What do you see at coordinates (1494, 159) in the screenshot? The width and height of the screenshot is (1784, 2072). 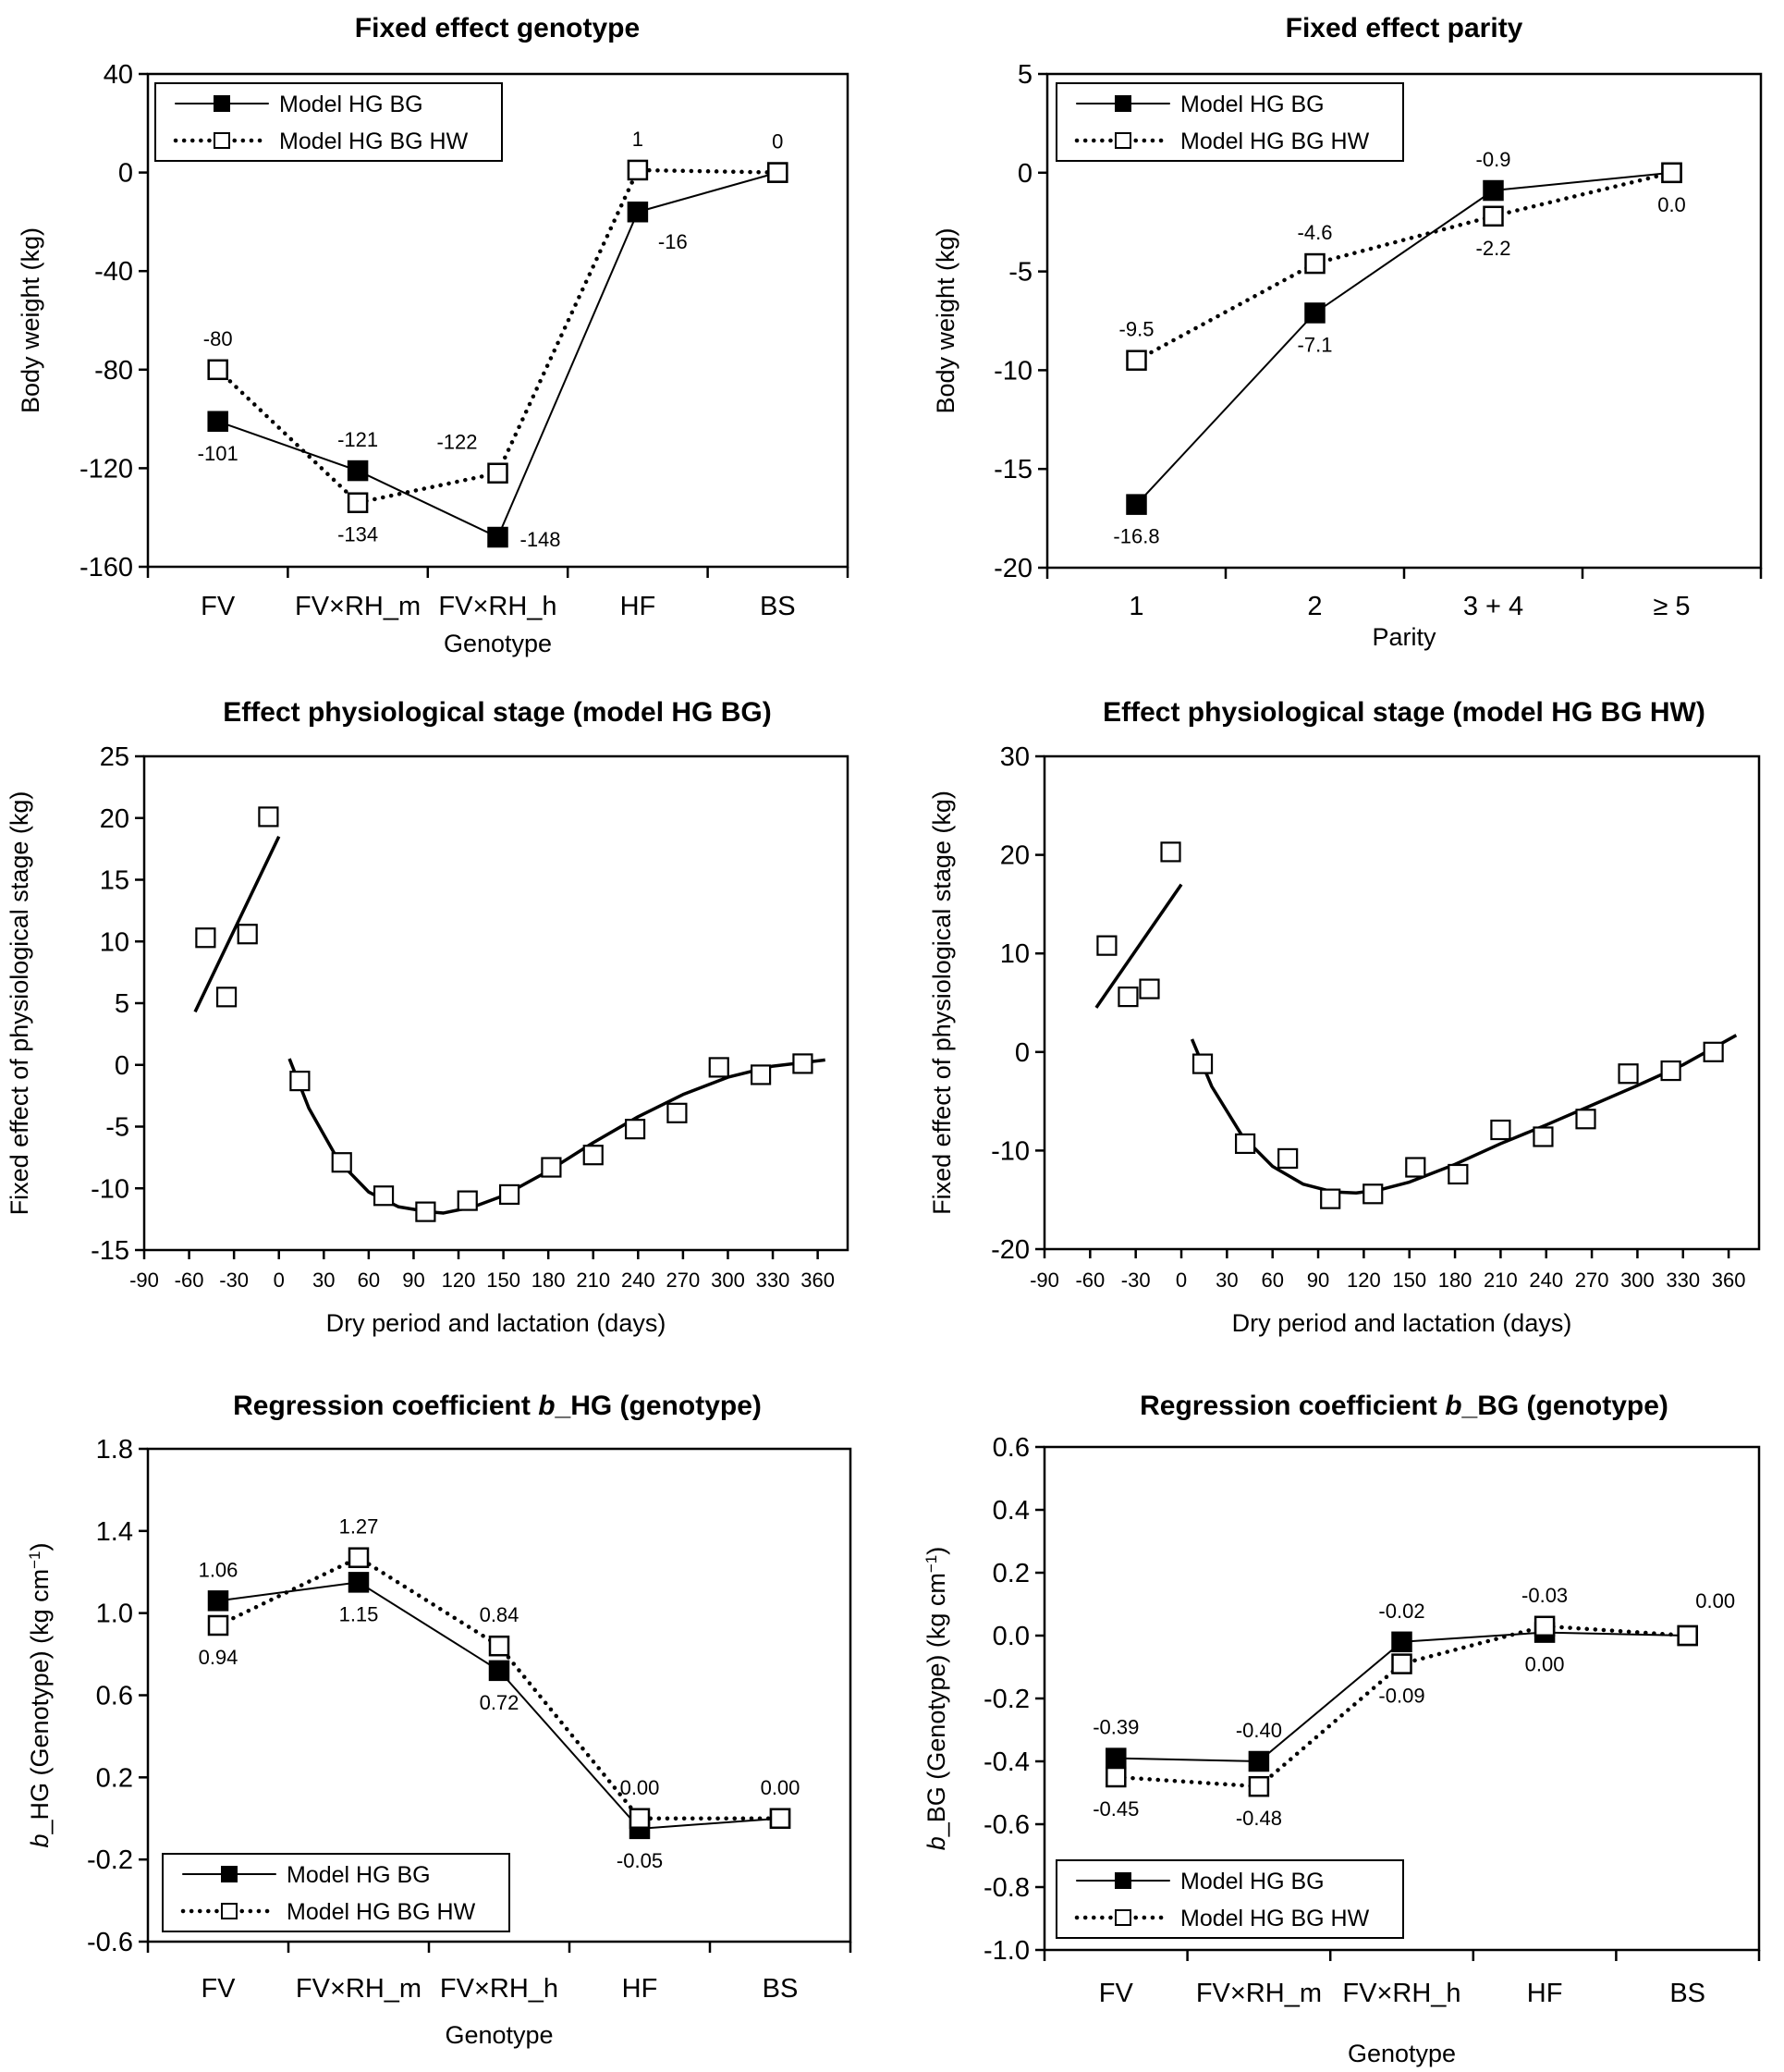 I see `data-label: -0.9` at bounding box center [1494, 159].